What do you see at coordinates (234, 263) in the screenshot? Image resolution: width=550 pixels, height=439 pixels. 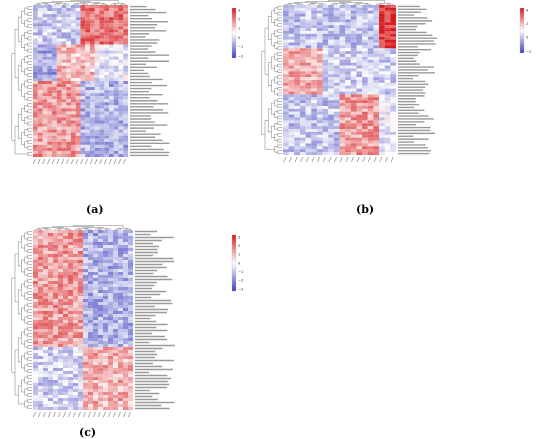 I see `colorbar` at bounding box center [234, 263].